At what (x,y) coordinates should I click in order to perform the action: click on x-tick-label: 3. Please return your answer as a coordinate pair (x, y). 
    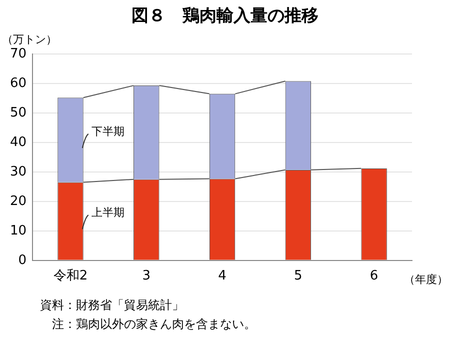
    Looking at the image, I should click on (146, 276).